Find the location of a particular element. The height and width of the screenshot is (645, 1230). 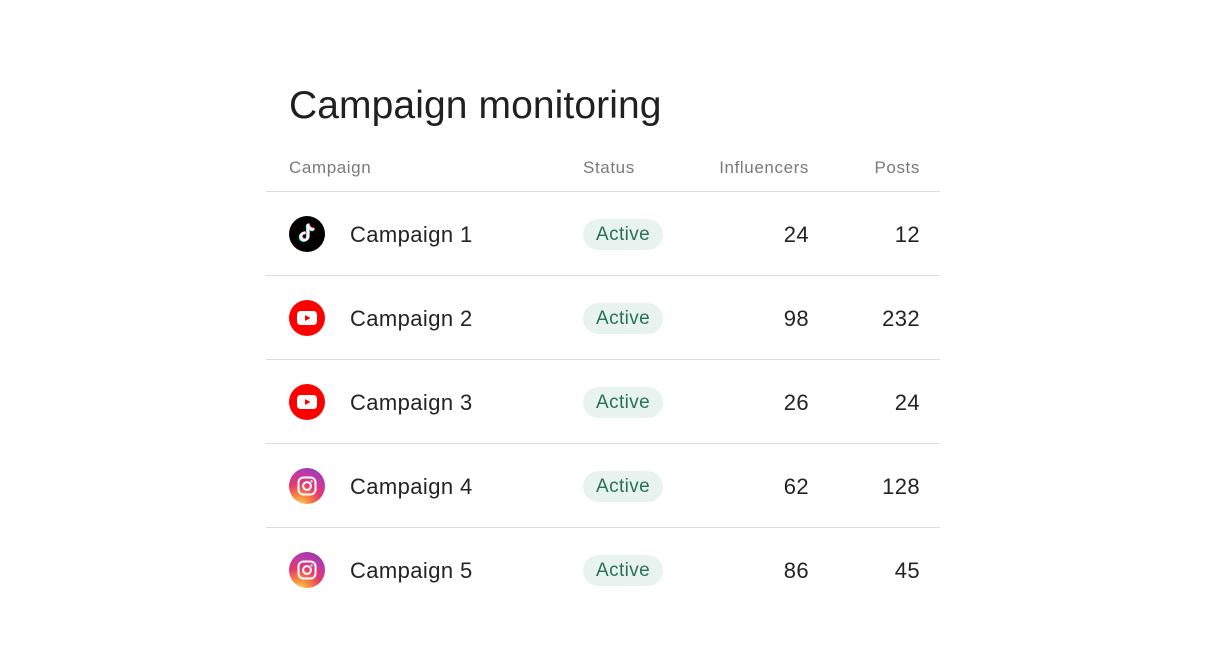

table-row: Campaign 1 Active 24 12 is located at coordinates (603, 234).